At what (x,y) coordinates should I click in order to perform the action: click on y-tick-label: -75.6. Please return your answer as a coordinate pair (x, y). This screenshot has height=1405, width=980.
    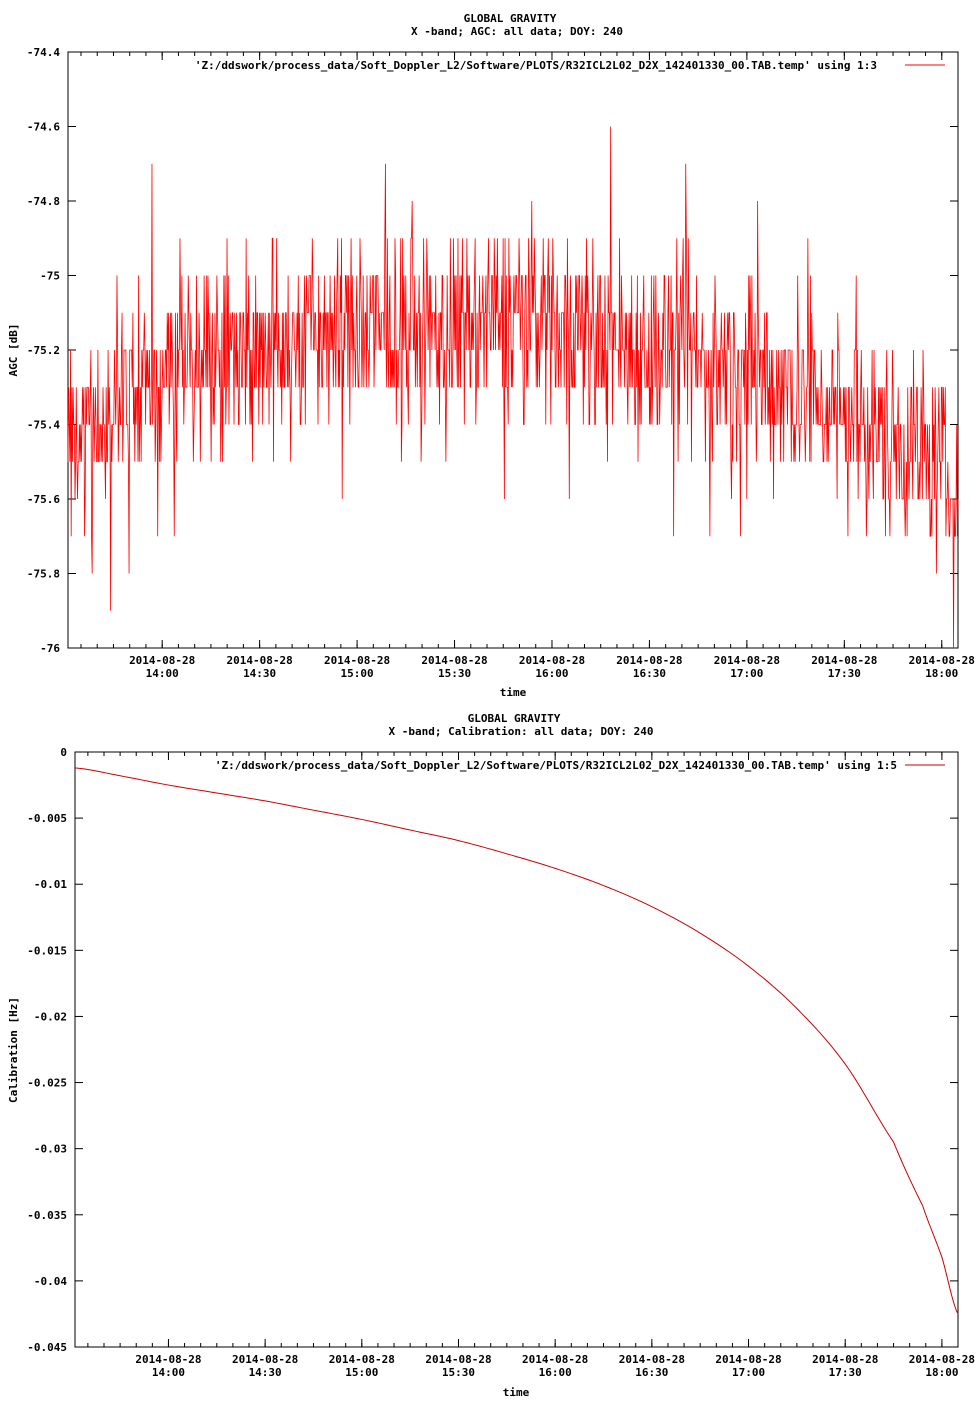
    Looking at the image, I should click on (43, 499).